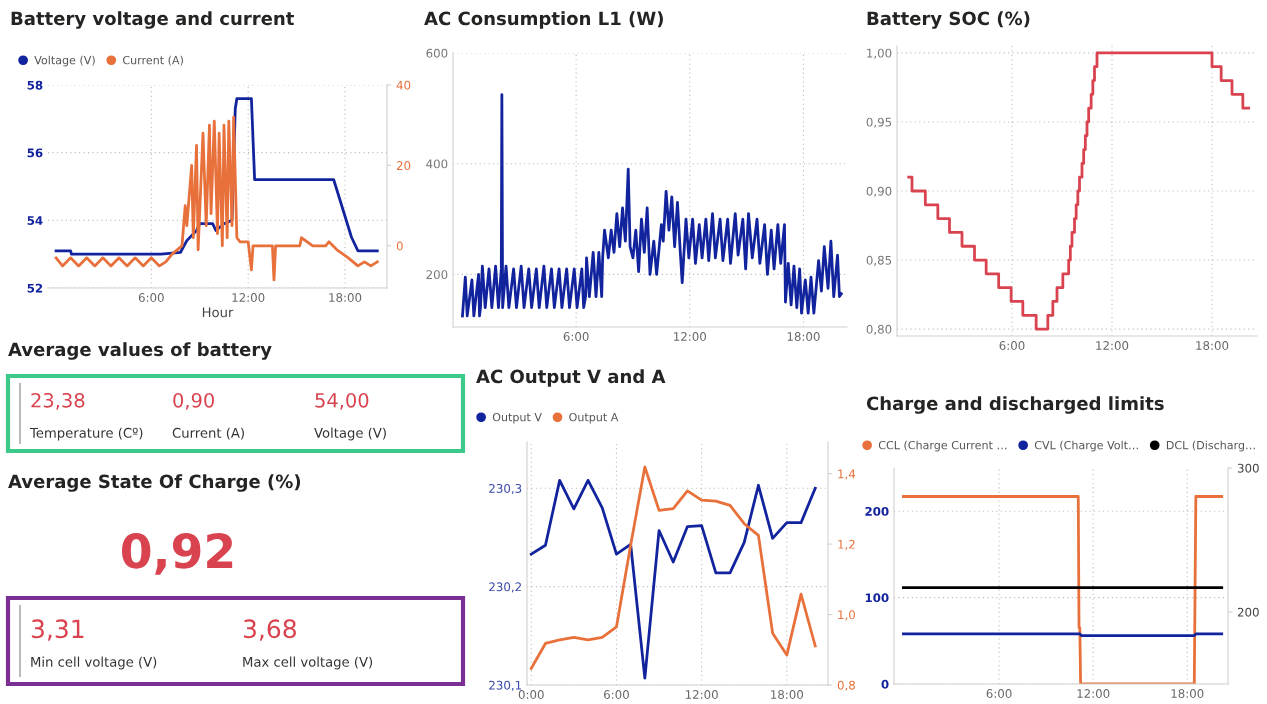 The height and width of the screenshot is (704, 1267). What do you see at coordinates (1015, 405) in the screenshot?
I see `chart-title: Charge and discharged limits` at bounding box center [1015, 405].